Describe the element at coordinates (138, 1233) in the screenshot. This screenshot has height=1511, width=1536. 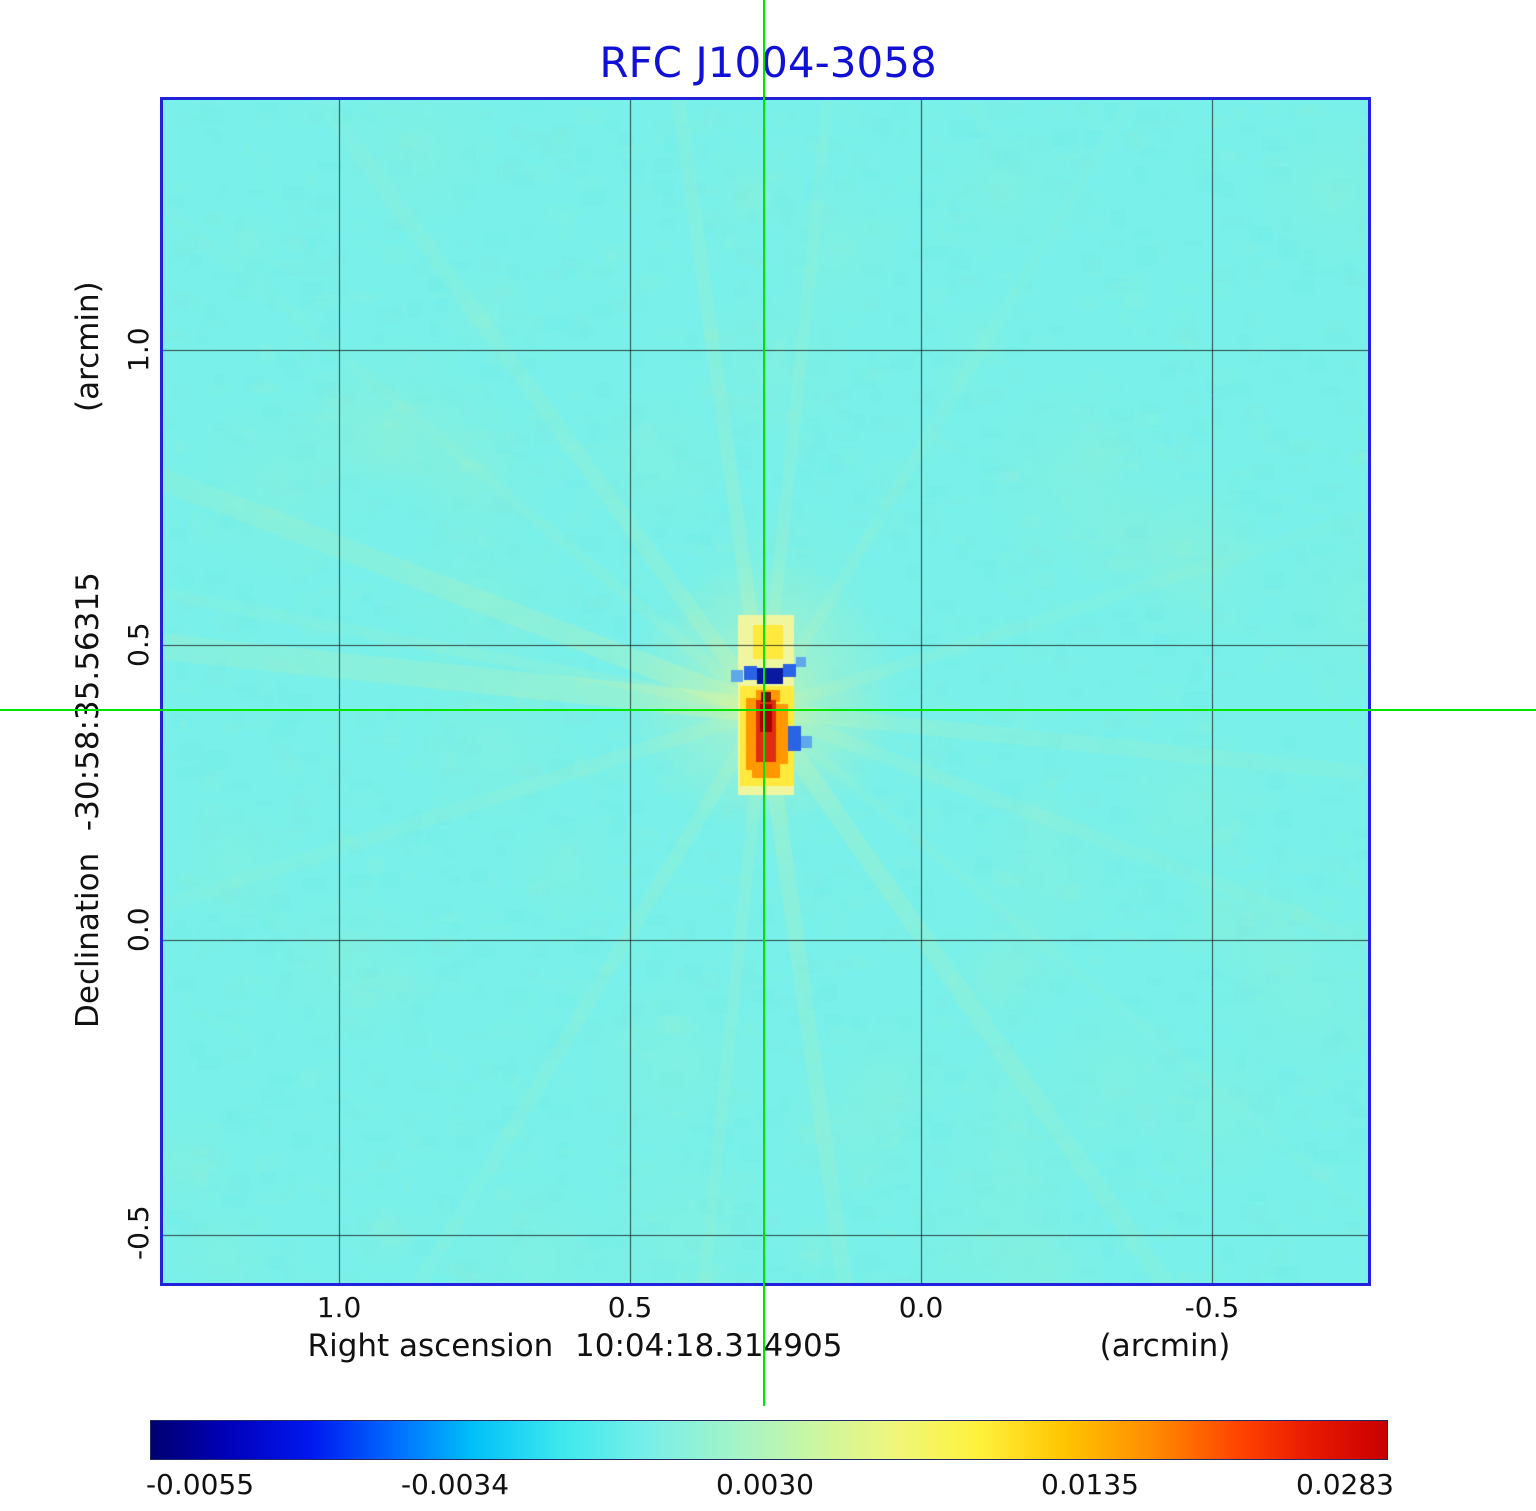
I see `y-tick-label: -0.5` at that location.